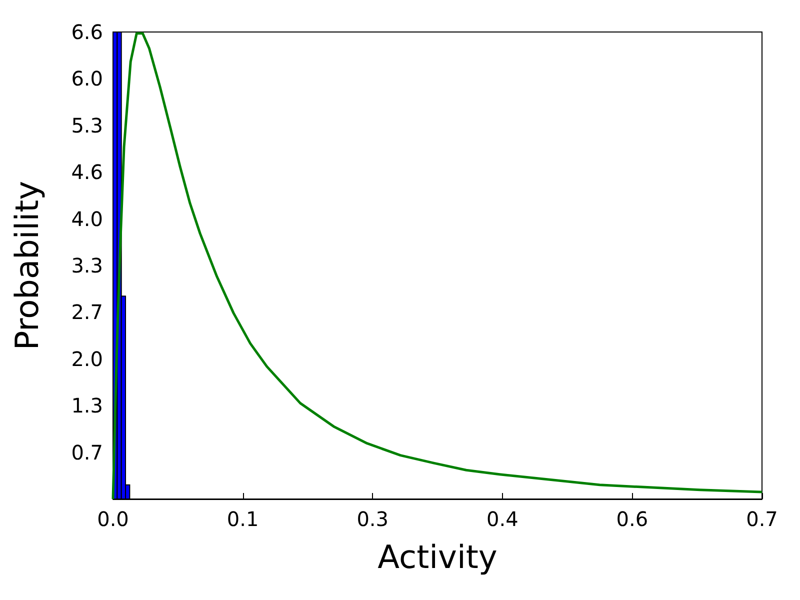 This screenshot has width=800, height=600. Describe the element at coordinates (87, 78) in the screenshot. I see `y-tick-label: 6.0` at that location.